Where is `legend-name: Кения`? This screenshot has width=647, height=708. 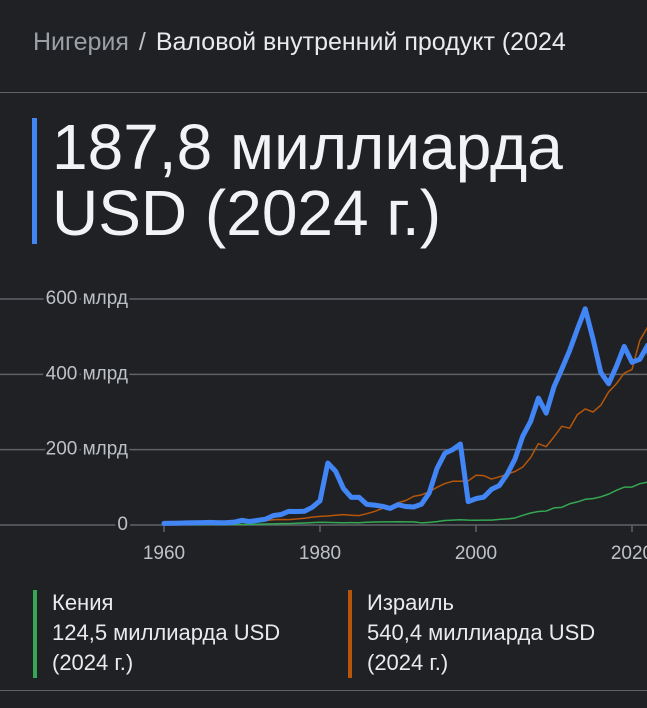
legend-name: Кения is located at coordinates (83, 602).